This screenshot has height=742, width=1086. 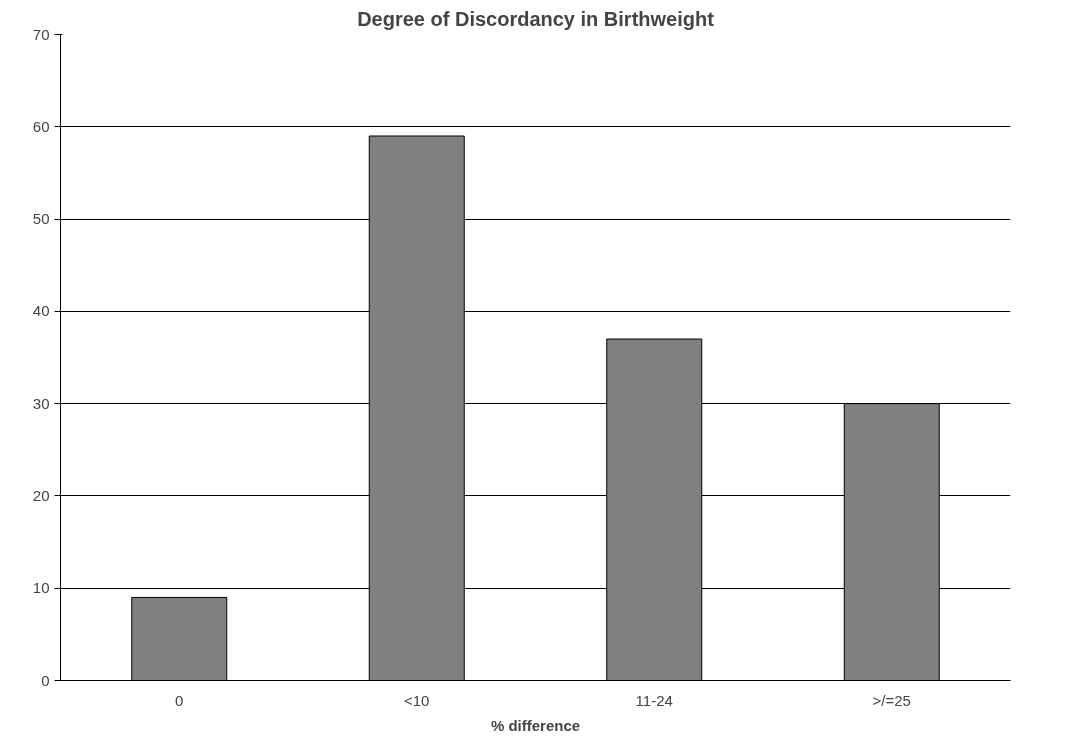 What do you see at coordinates (41, 126) in the screenshot?
I see `y-tick-label: 60` at bounding box center [41, 126].